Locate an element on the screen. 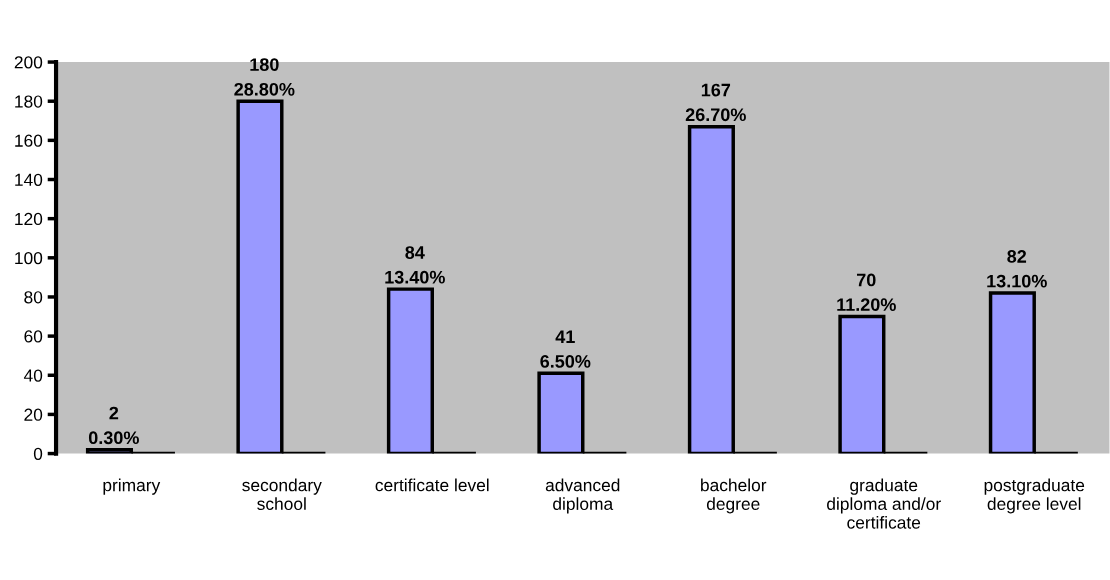  y-tick-label: 40 is located at coordinates (33, 375).